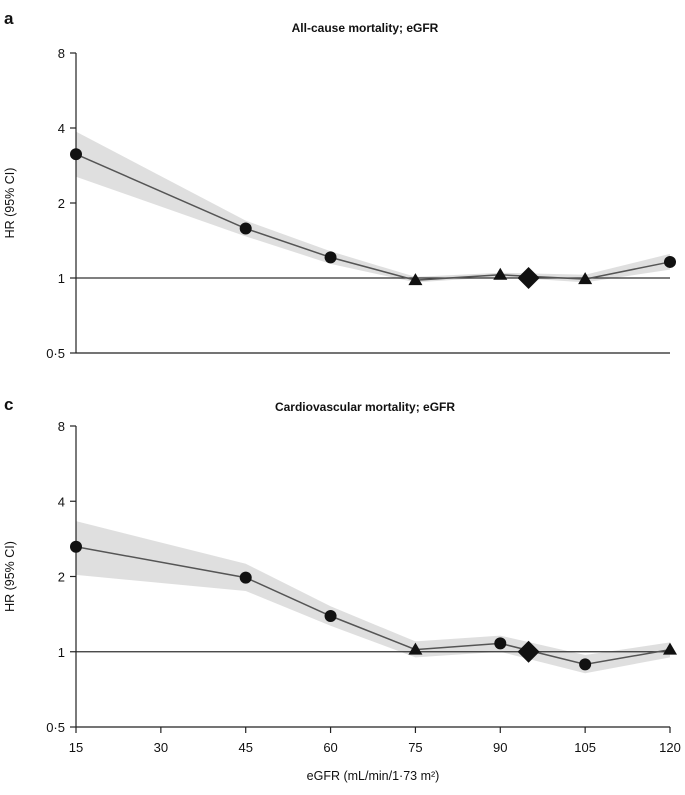 This screenshot has height=795, width=685. Describe the element at coordinates (245, 747) in the screenshot. I see `x-tick-label: 45` at that location.